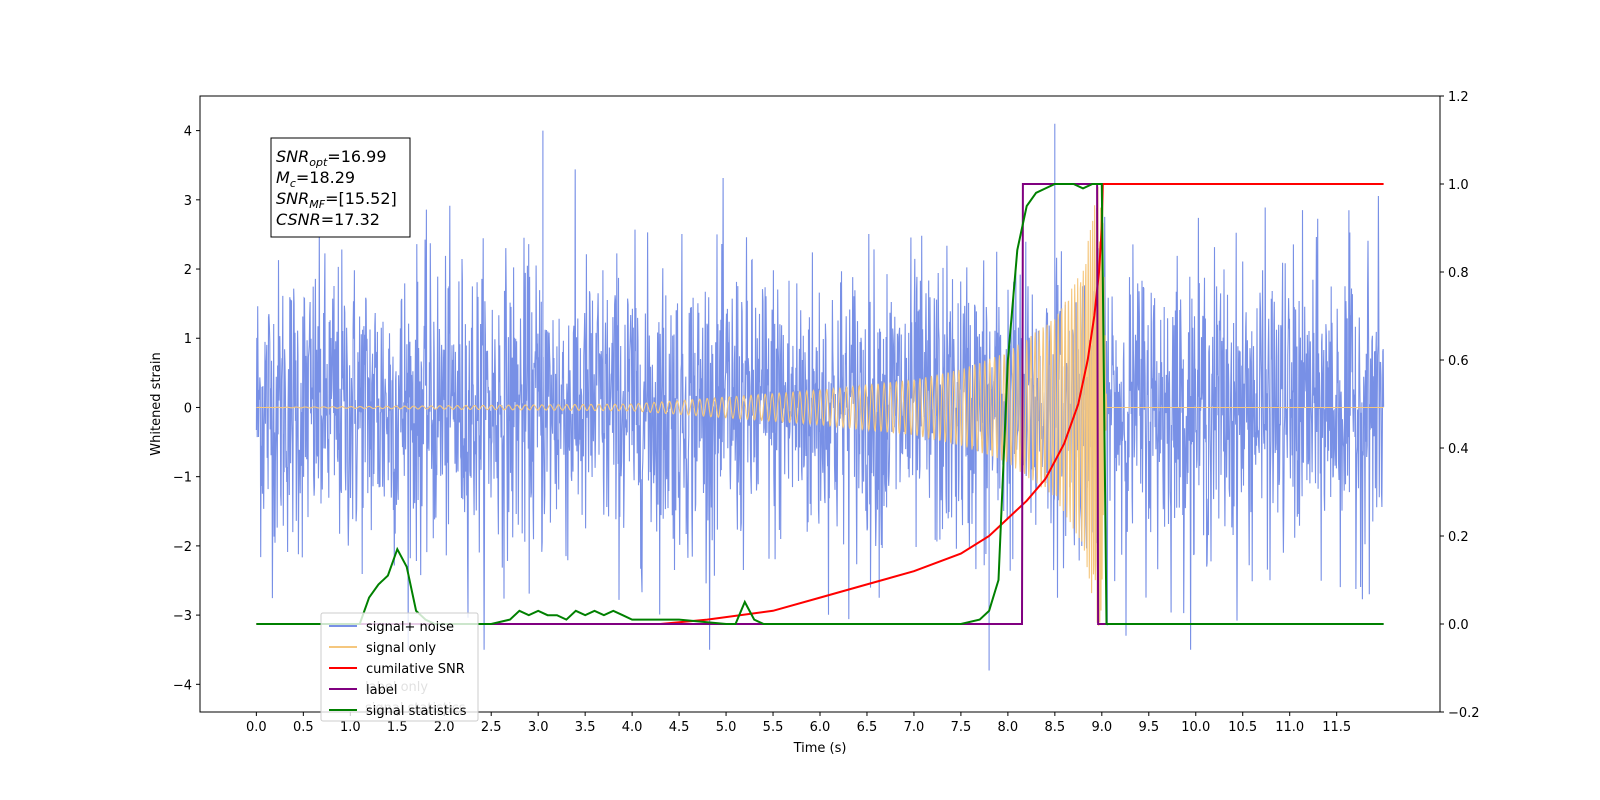 The height and width of the screenshot is (800, 1600). What do you see at coordinates (156, 403) in the screenshot?
I see `y-axis-label-left: Whitened strain` at bounding box center [156, 403].